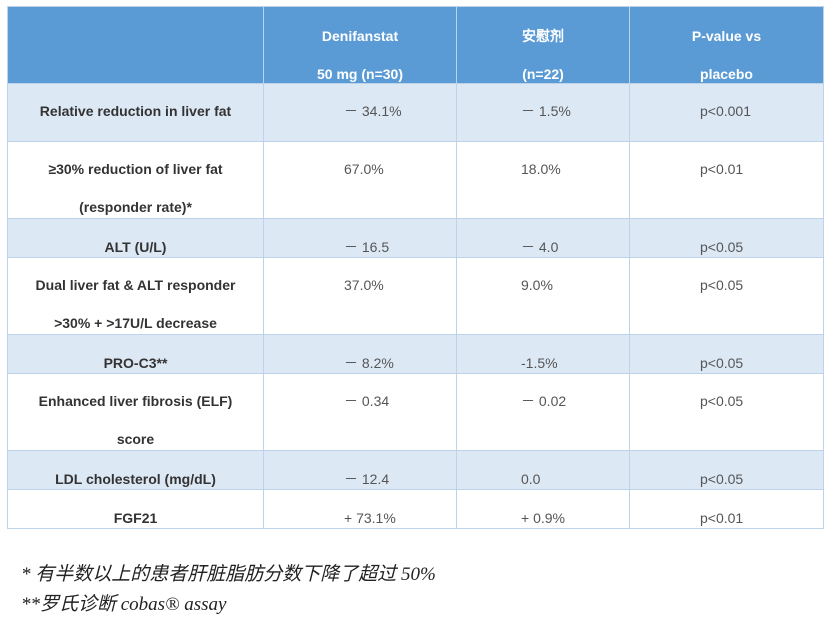 This screenshot has width=831, height=626. What do you see at coordinates (543, 470) in the screenshot?
I see `placebo-value: 0.0` at bounding box center [543, 470].